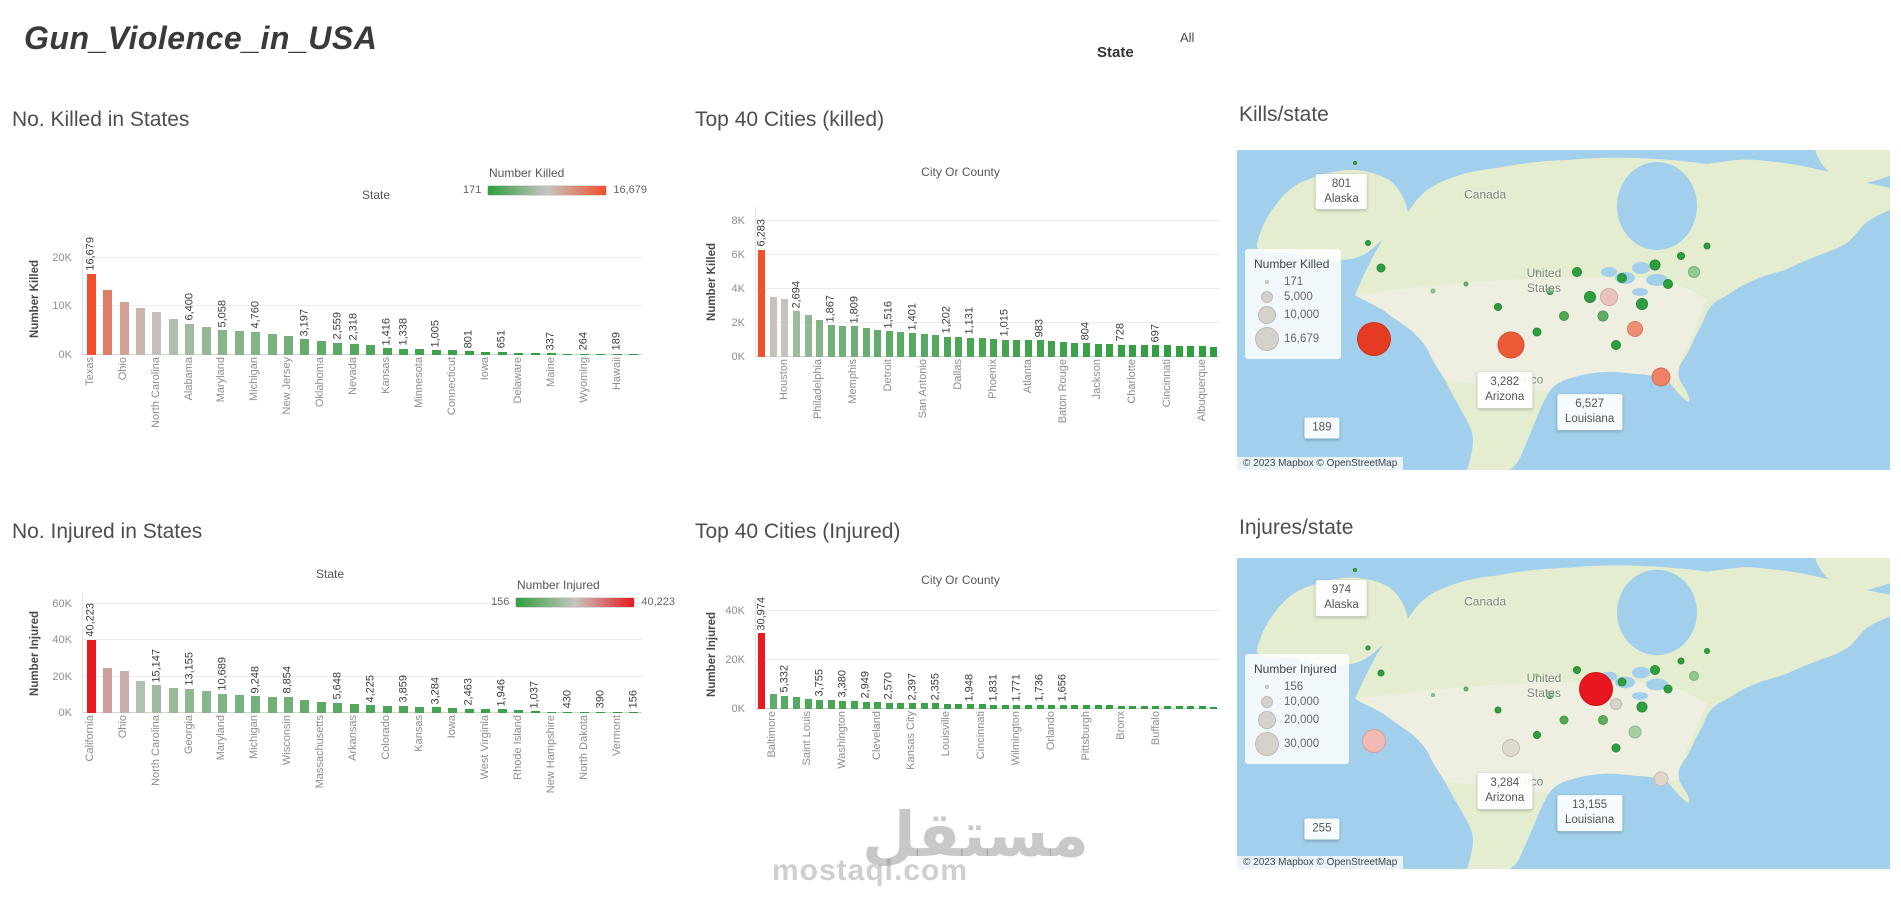 The image size is (1901, 916). I want to click on color-legend: Number Injured 156 40,223, so click(583, 593).